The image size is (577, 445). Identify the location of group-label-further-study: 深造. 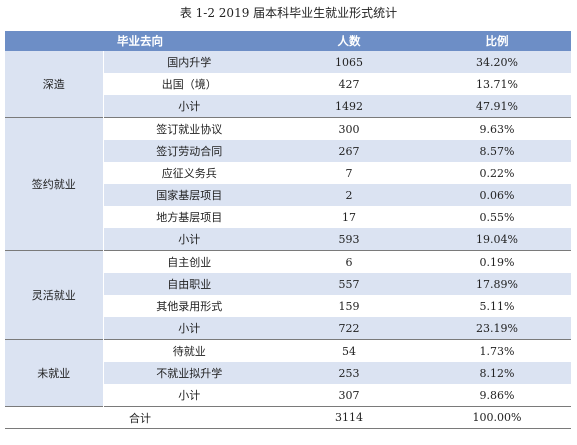
(54, 84).